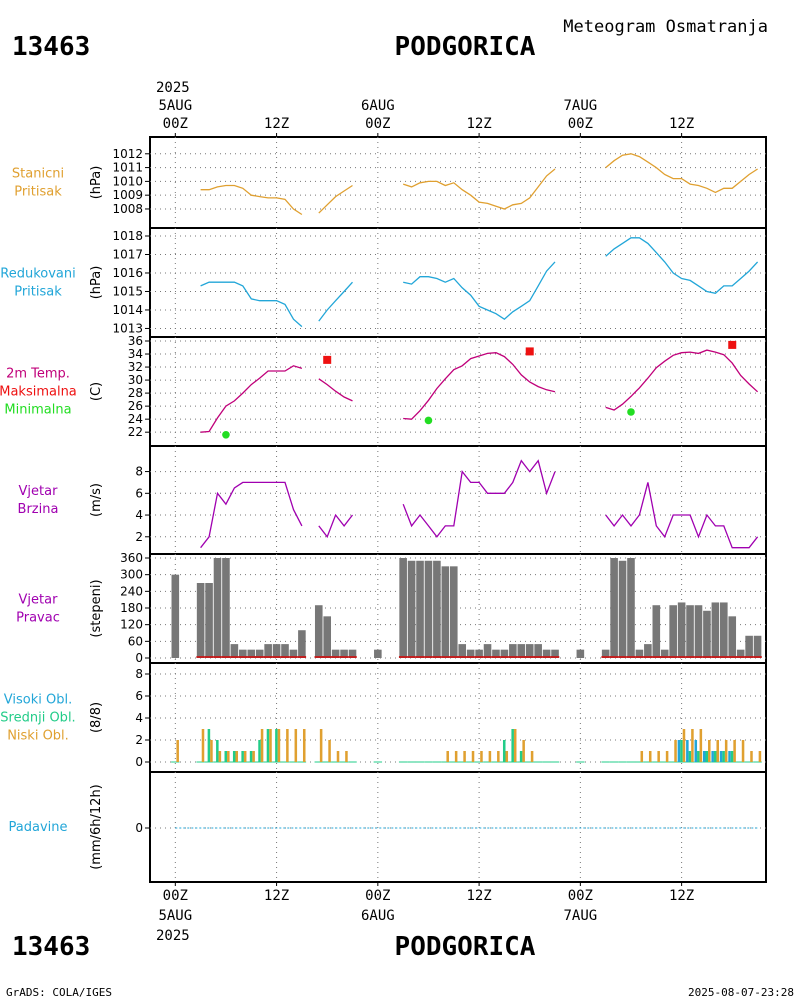 This screenshot has width=800, height=1000. Describe the element at coordinates (327, 359) in the screenshot. I see `tmax-marker` at that location.